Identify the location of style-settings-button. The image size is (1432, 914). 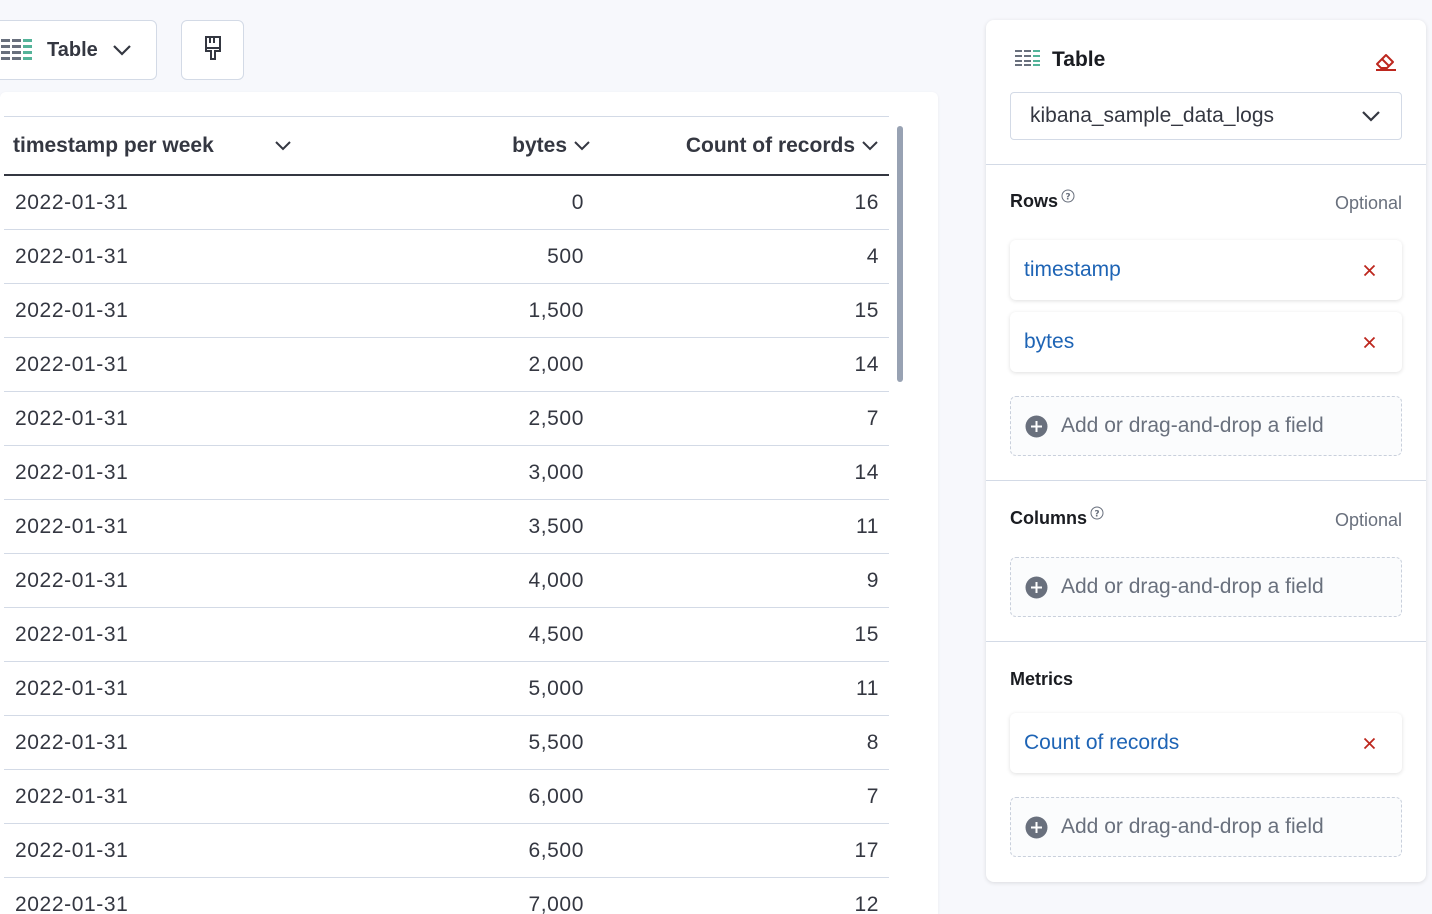
(212, 50).